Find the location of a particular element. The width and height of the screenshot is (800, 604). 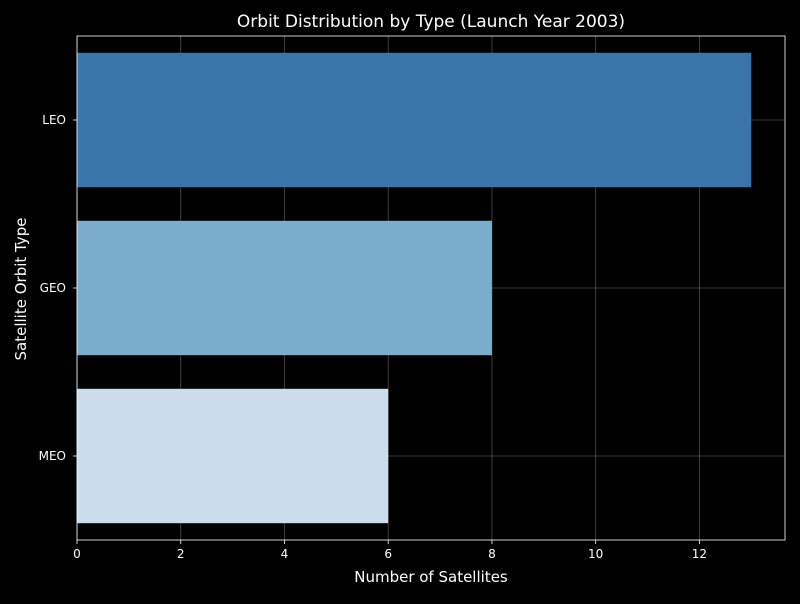

x-tick-label: 10 is located at coordinates (595, 554).